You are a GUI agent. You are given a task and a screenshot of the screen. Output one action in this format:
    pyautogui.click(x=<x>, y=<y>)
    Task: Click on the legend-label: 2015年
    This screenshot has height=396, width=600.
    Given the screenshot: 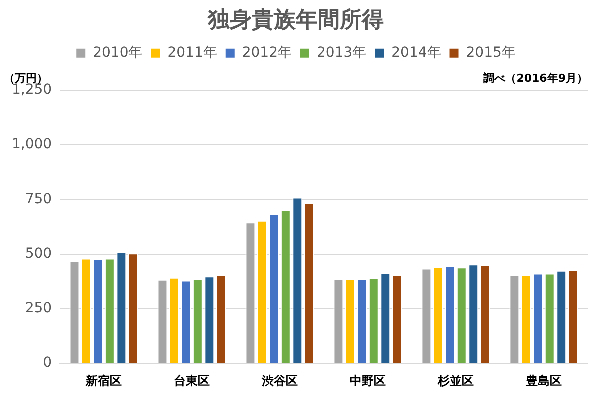 What is the action you would take?
    pyautogui.click(x=491, y=53)
    